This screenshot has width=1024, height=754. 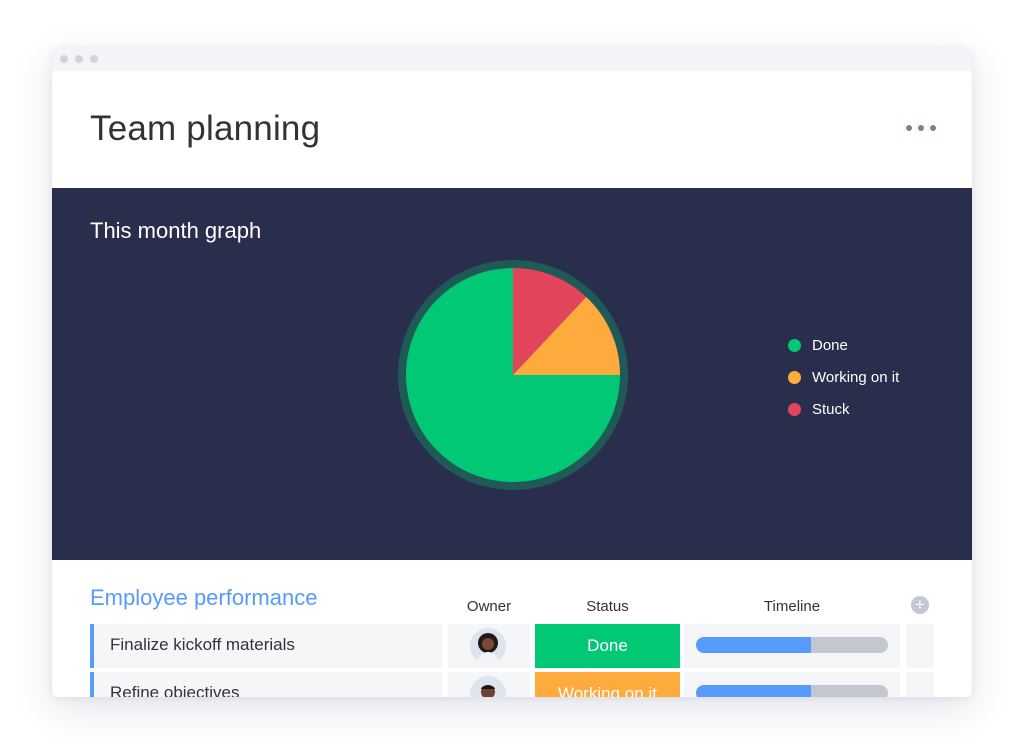 I want to click on pie-chart, so click(x=513, y=375).